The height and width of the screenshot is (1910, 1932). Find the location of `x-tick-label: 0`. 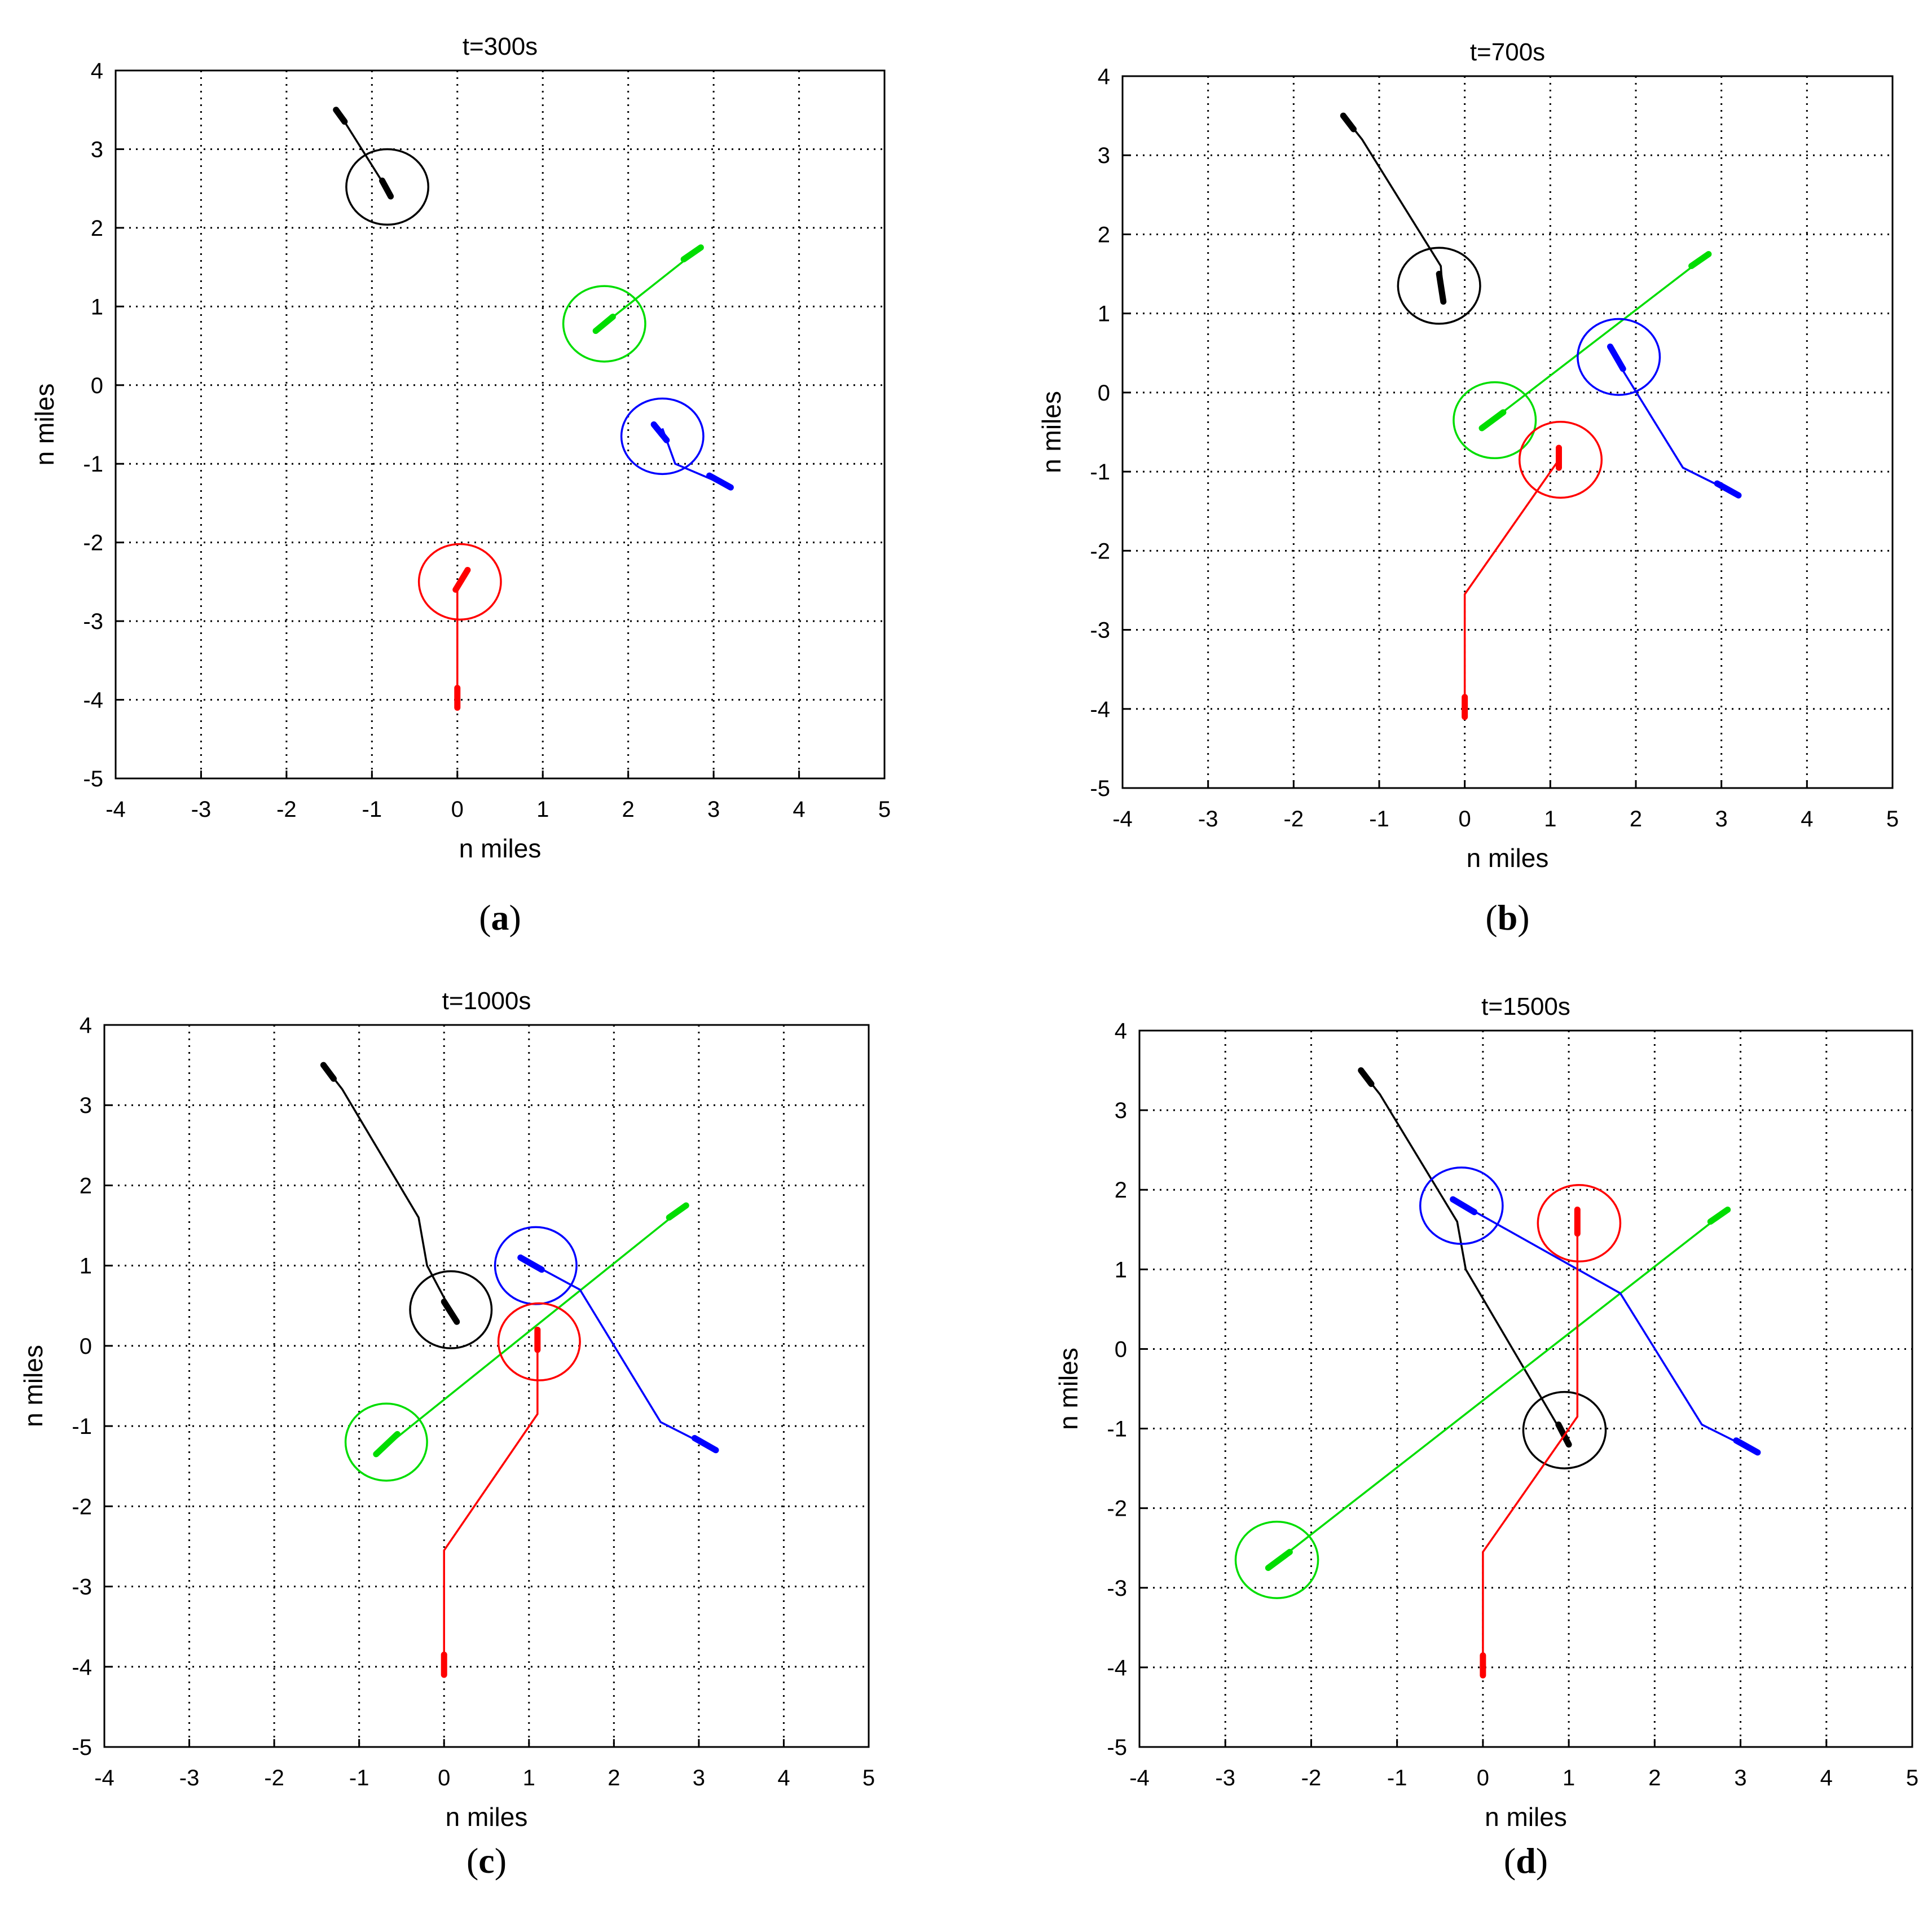

x-tick-label: 0 is located at coordinates (1483, 1778).